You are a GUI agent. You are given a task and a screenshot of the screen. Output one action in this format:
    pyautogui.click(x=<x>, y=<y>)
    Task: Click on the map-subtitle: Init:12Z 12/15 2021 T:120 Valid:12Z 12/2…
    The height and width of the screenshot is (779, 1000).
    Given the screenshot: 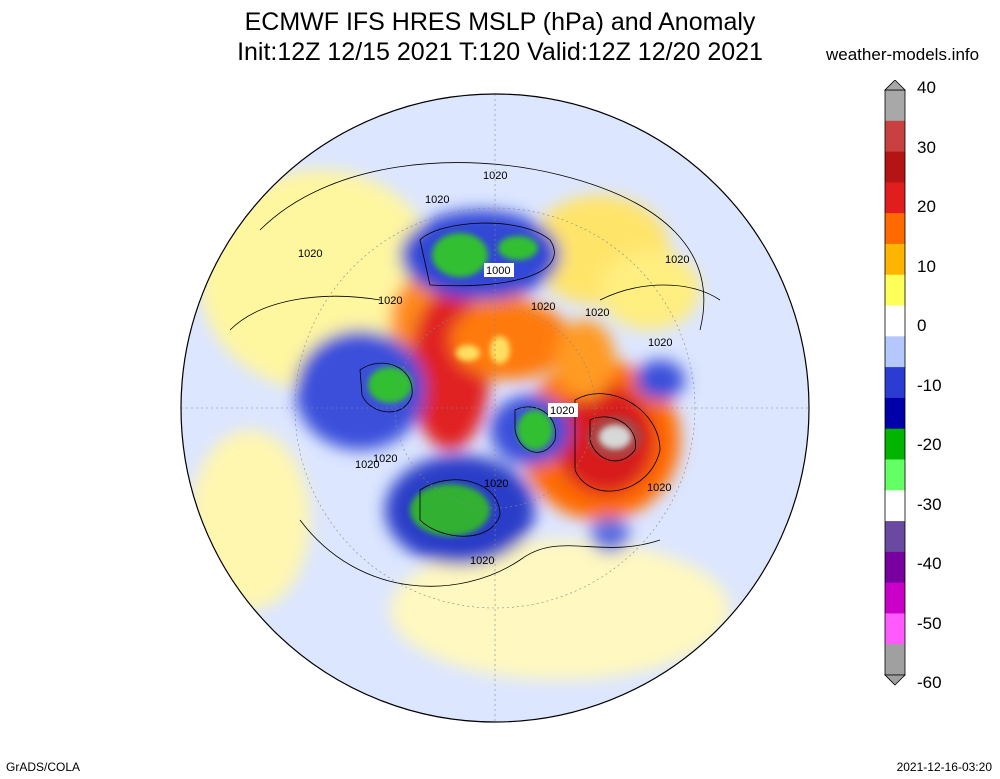 What is the action you would take?
    pyautogui.click(x=500, y=52)
    